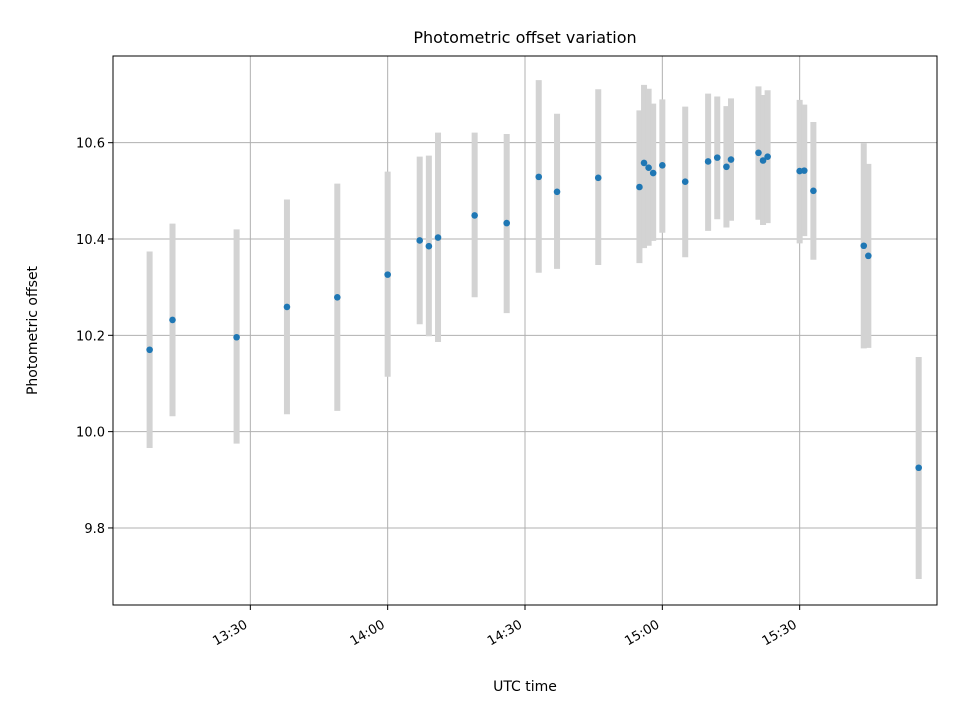 This screenshot has width=960, height=720. Describe the element at coordinates (368, 633) in the screenshot. I see `x-tick-label: 14:00` at that location.